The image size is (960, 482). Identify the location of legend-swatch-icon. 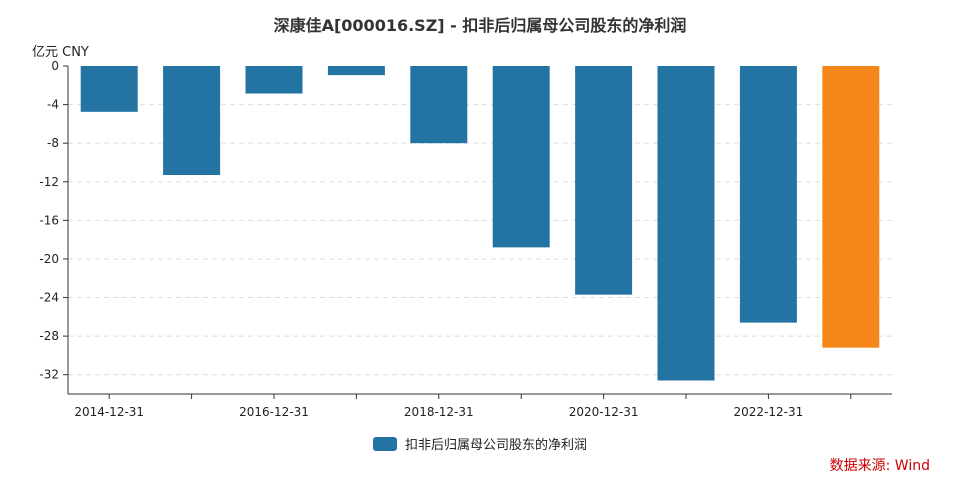
(384, 443).